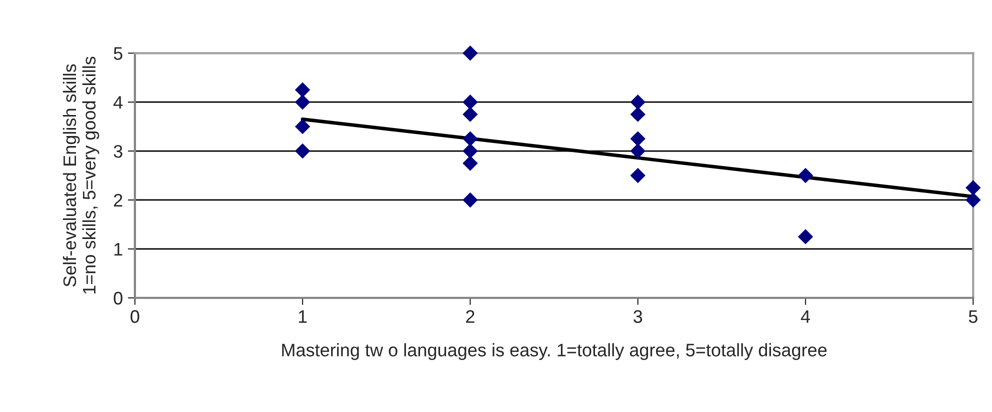  What do you see at coordinates (638, 316) in the screenshot?
I see `x-tick-label: 3` at bounding box center [638, 316].